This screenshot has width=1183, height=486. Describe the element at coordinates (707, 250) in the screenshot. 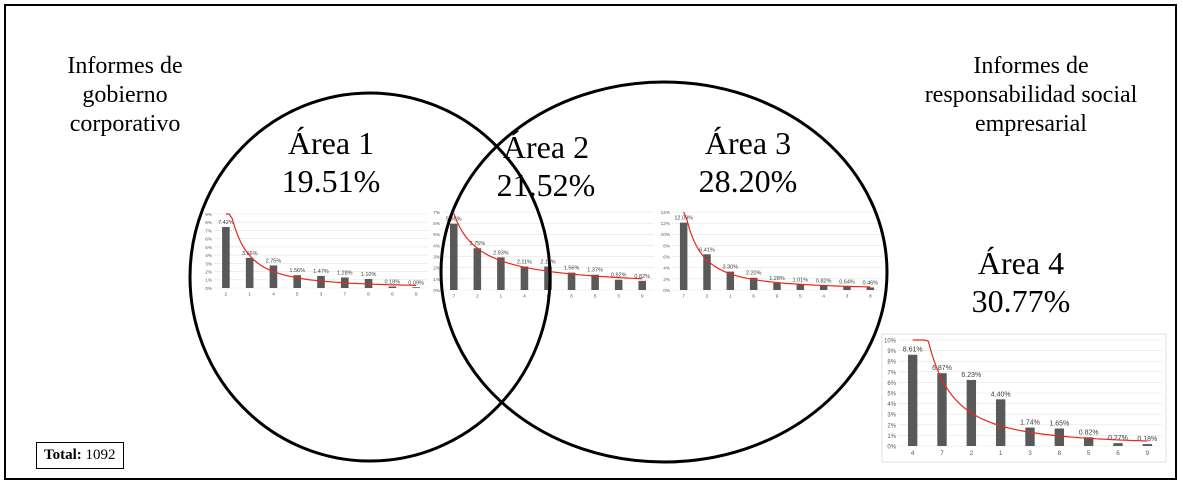

I see `data-label: 6.41%` at that location.